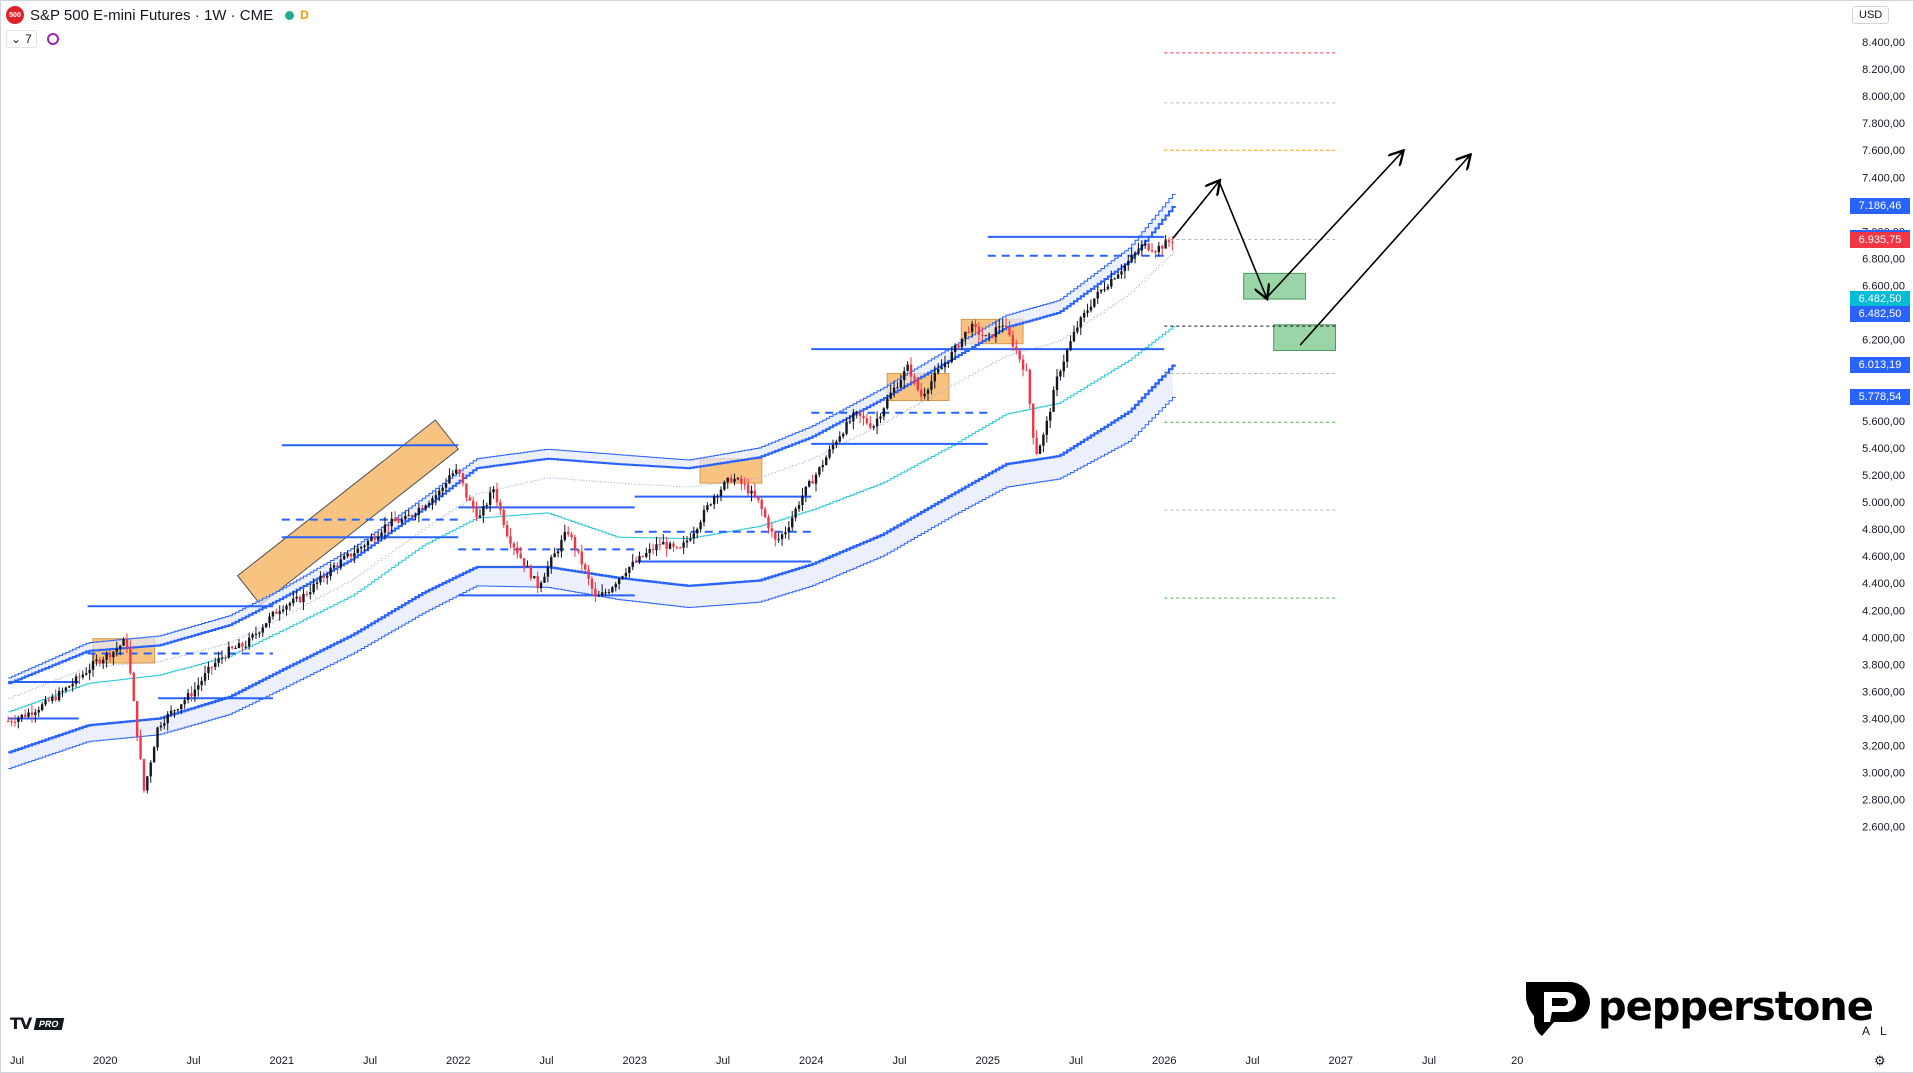 The width and height of the screenshot is (1914, 1073). I want to click on delayed-badge: D, so click(304, 15).